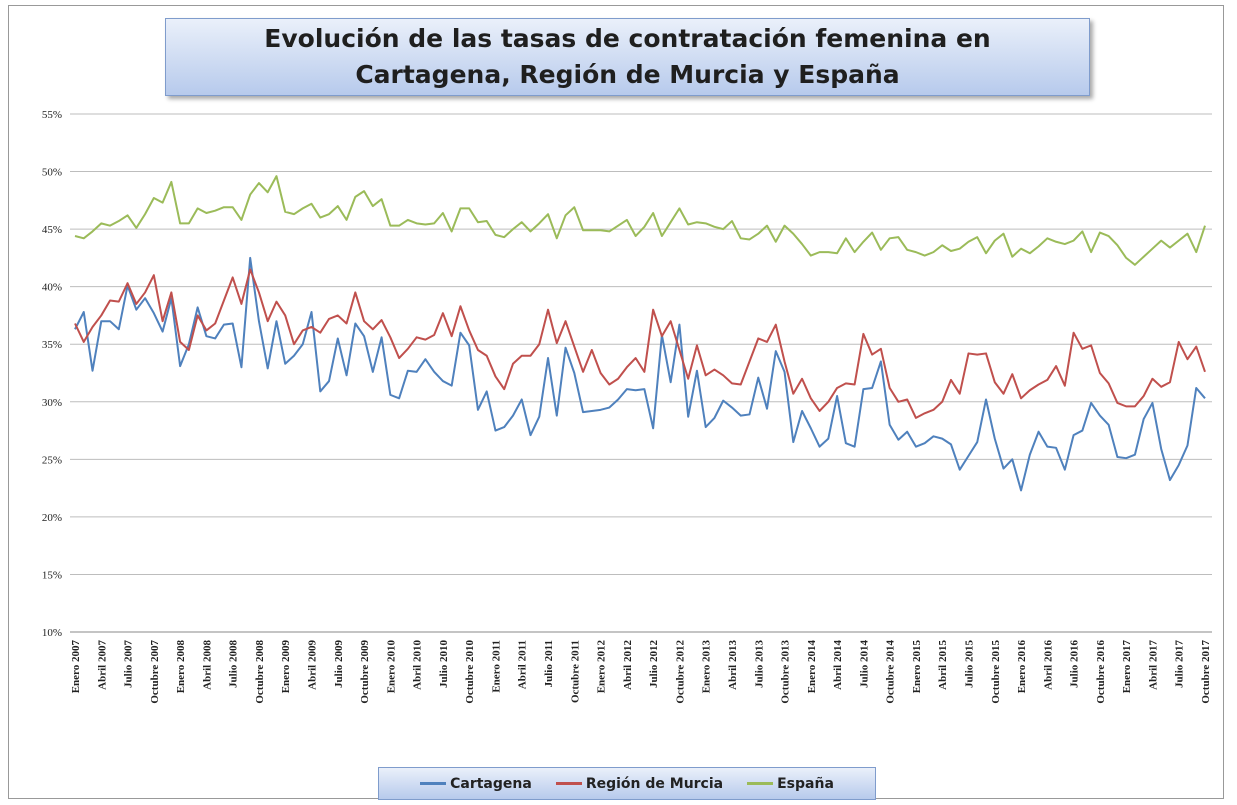  What do you see at coordinates (654, 664) in the screenshot?
I see `x-tick-label: Julio 2012` at bounding box center [654, 664].